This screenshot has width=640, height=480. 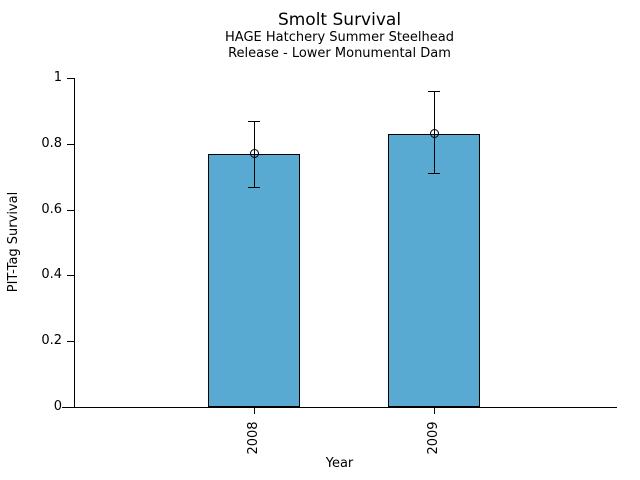 I want to click on chart-title: Smolt Survival, so click(x=339, y=20).